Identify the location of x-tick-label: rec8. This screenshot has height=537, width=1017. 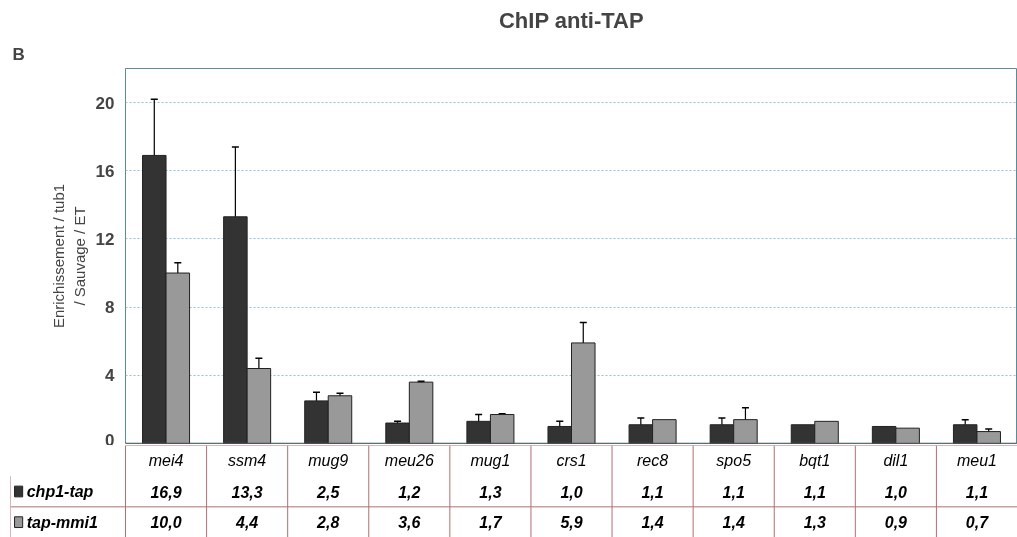
(653, 461).